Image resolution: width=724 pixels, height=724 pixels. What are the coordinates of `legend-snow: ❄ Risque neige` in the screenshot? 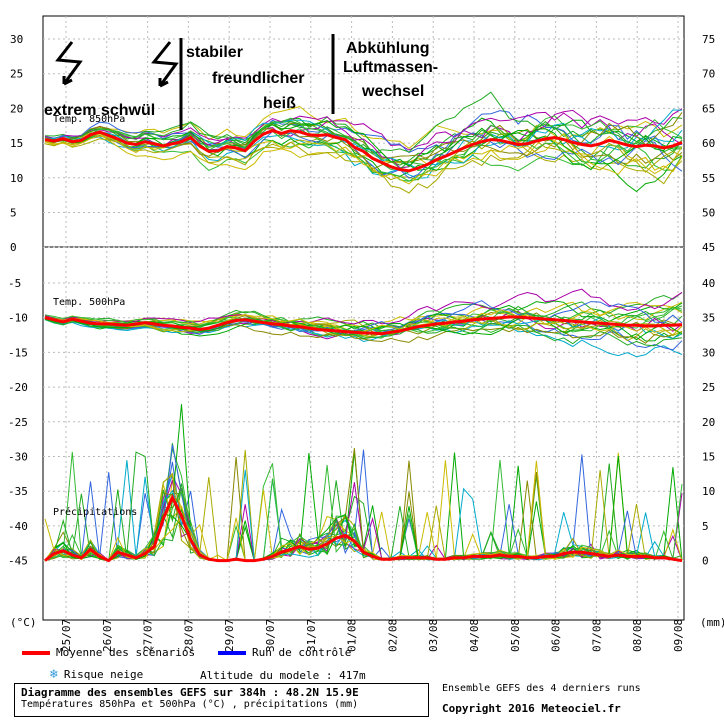 It's located at (96, 674).